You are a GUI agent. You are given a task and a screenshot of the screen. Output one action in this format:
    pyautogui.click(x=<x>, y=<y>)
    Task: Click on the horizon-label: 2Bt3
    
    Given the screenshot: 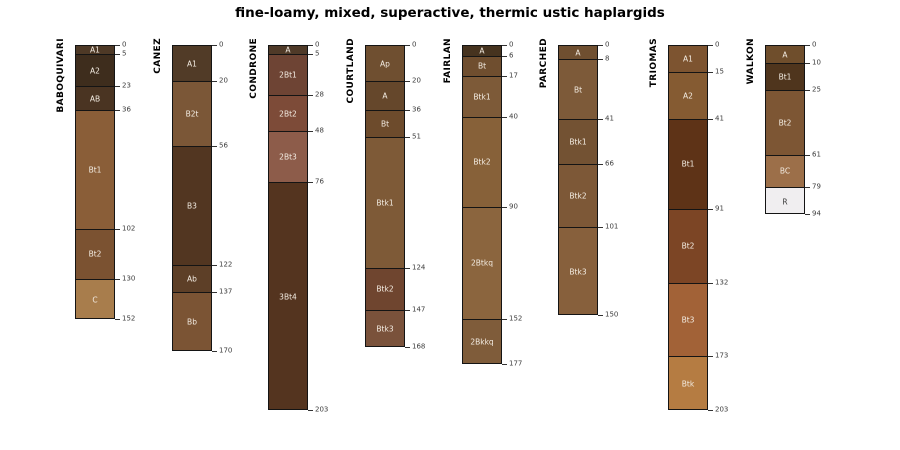 What is the action you would take?
    pyautogui.click(x=288, y=157)
    